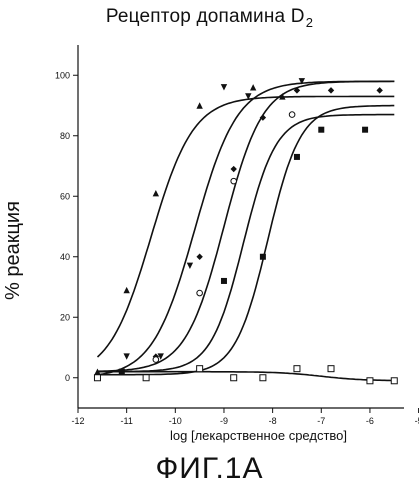 The height and width of the screenshot is (500, 419). I want to click on x-tick-label: -8, so click(273, 421).